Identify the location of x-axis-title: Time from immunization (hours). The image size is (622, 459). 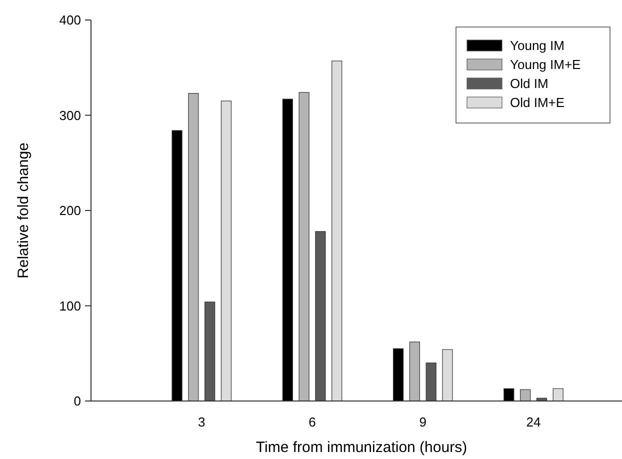
(362, 447).